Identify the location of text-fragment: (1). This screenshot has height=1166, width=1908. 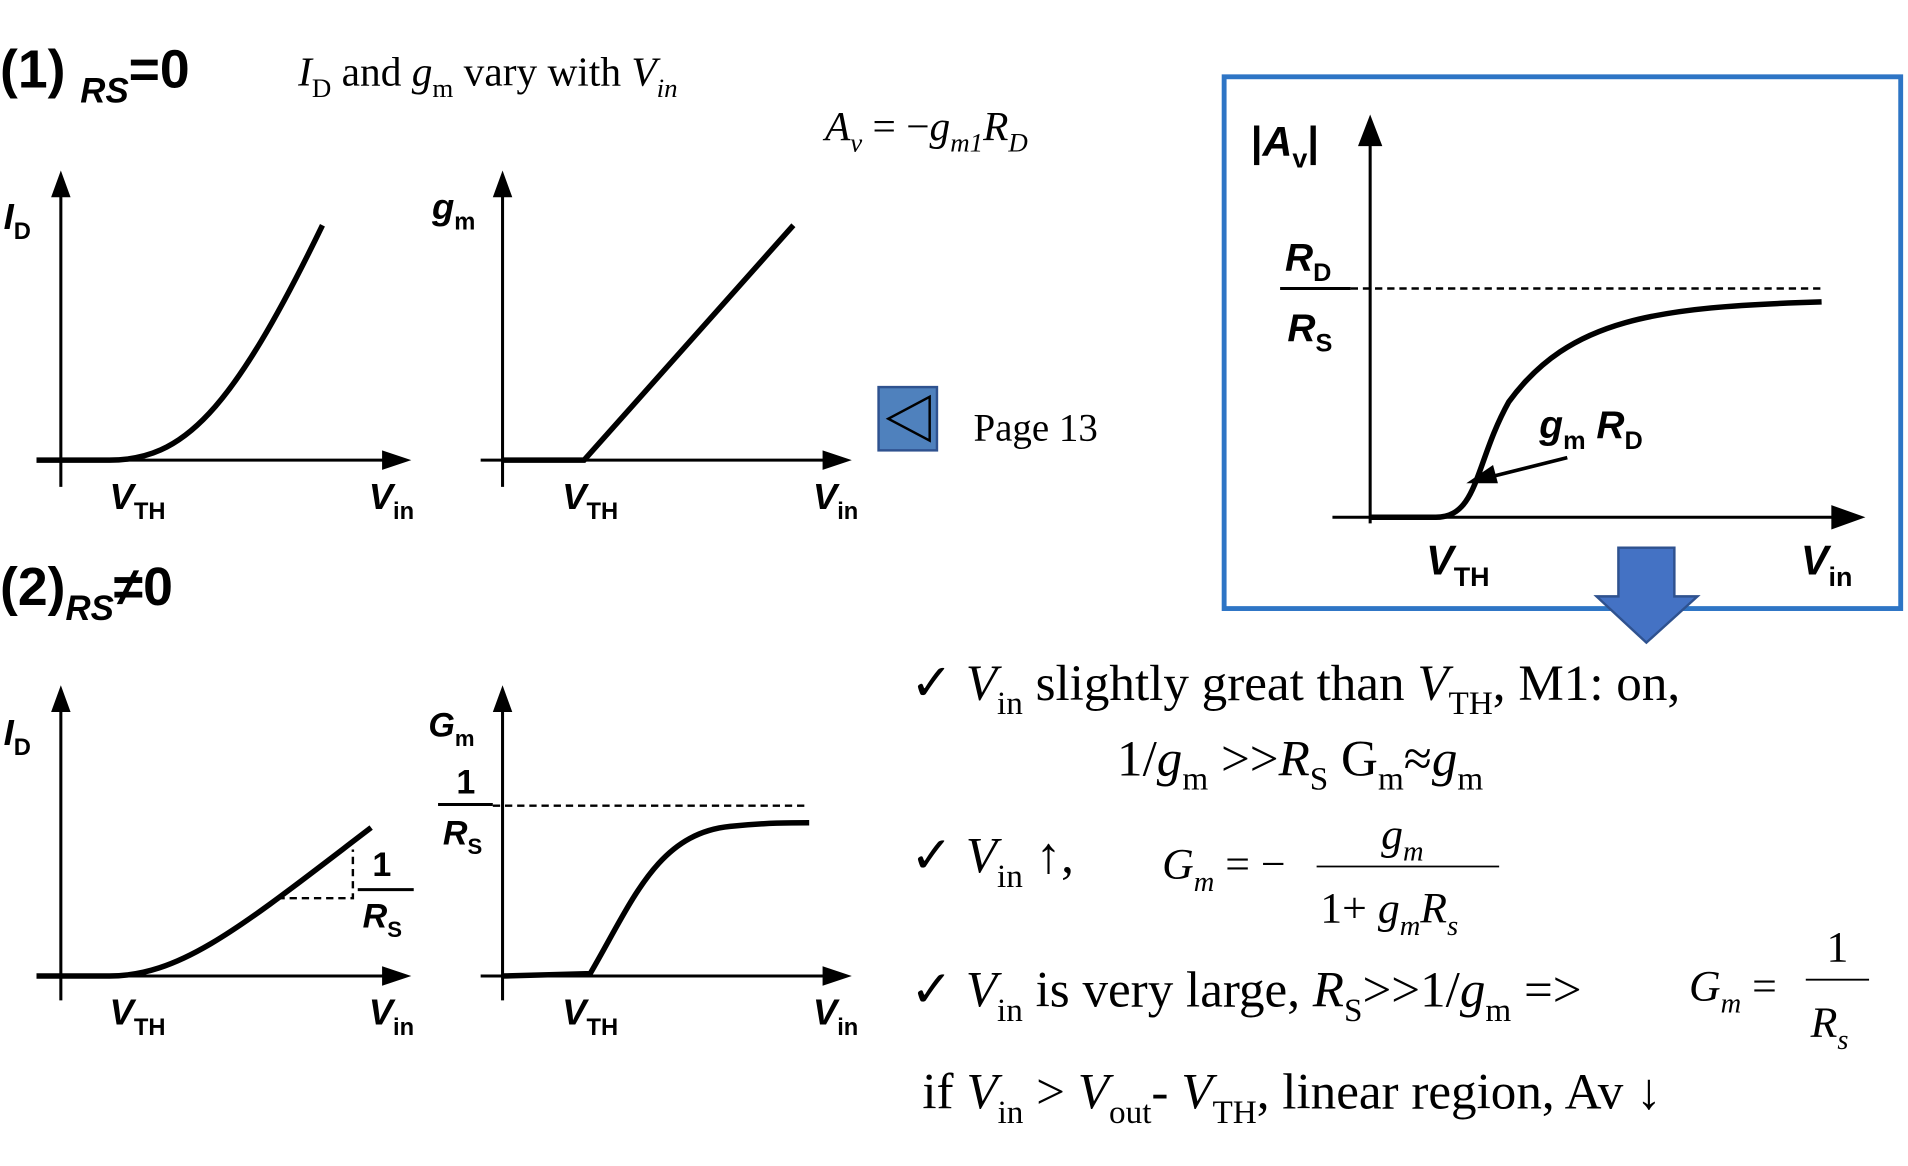
(40, 70).